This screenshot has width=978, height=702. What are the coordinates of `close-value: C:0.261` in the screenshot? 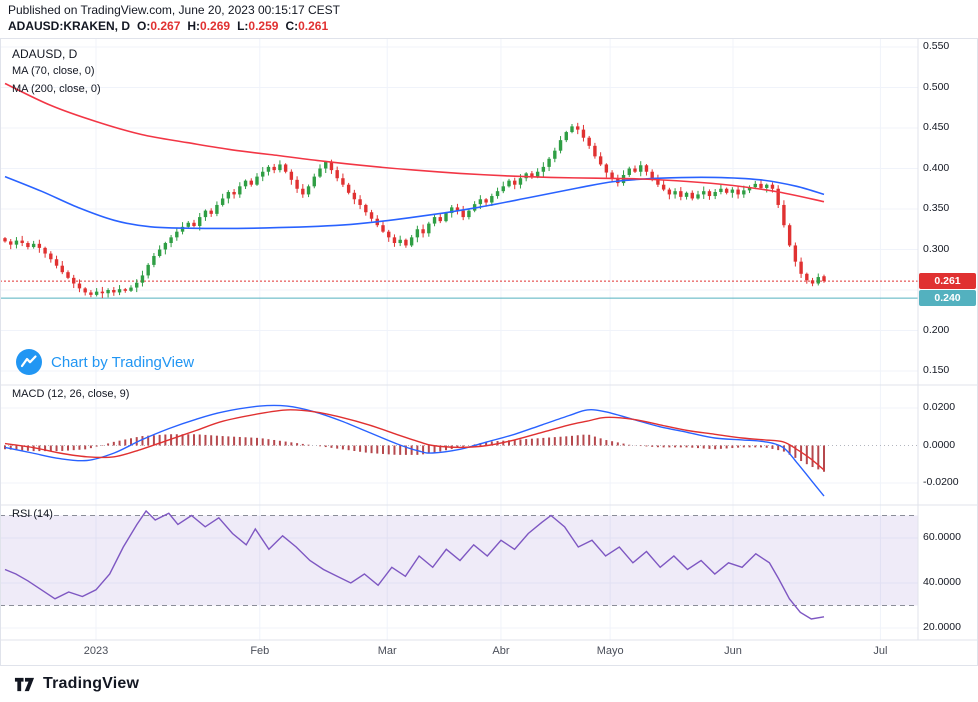 It's located at (307, 26).